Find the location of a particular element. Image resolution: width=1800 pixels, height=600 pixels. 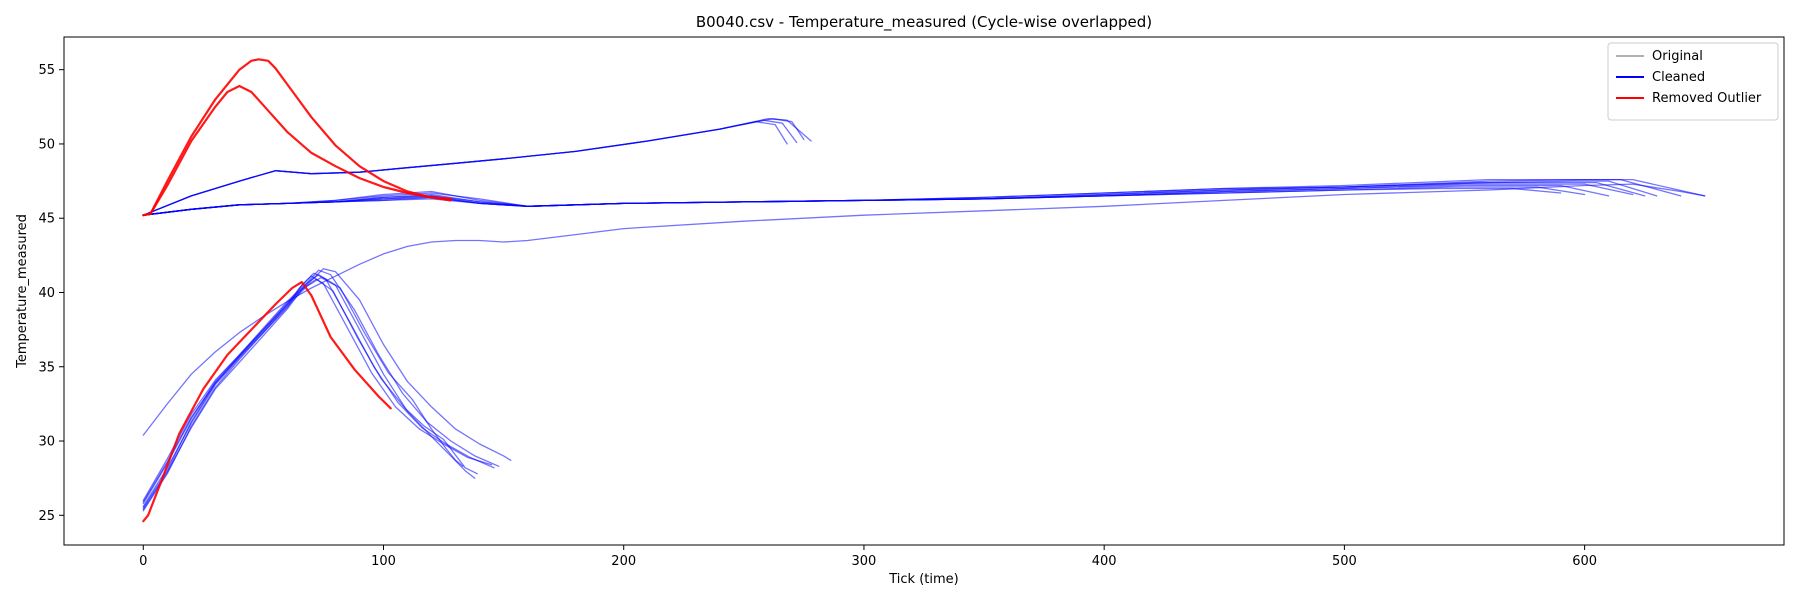

y-tick-label: 50 is located at coordinates (46, 144).